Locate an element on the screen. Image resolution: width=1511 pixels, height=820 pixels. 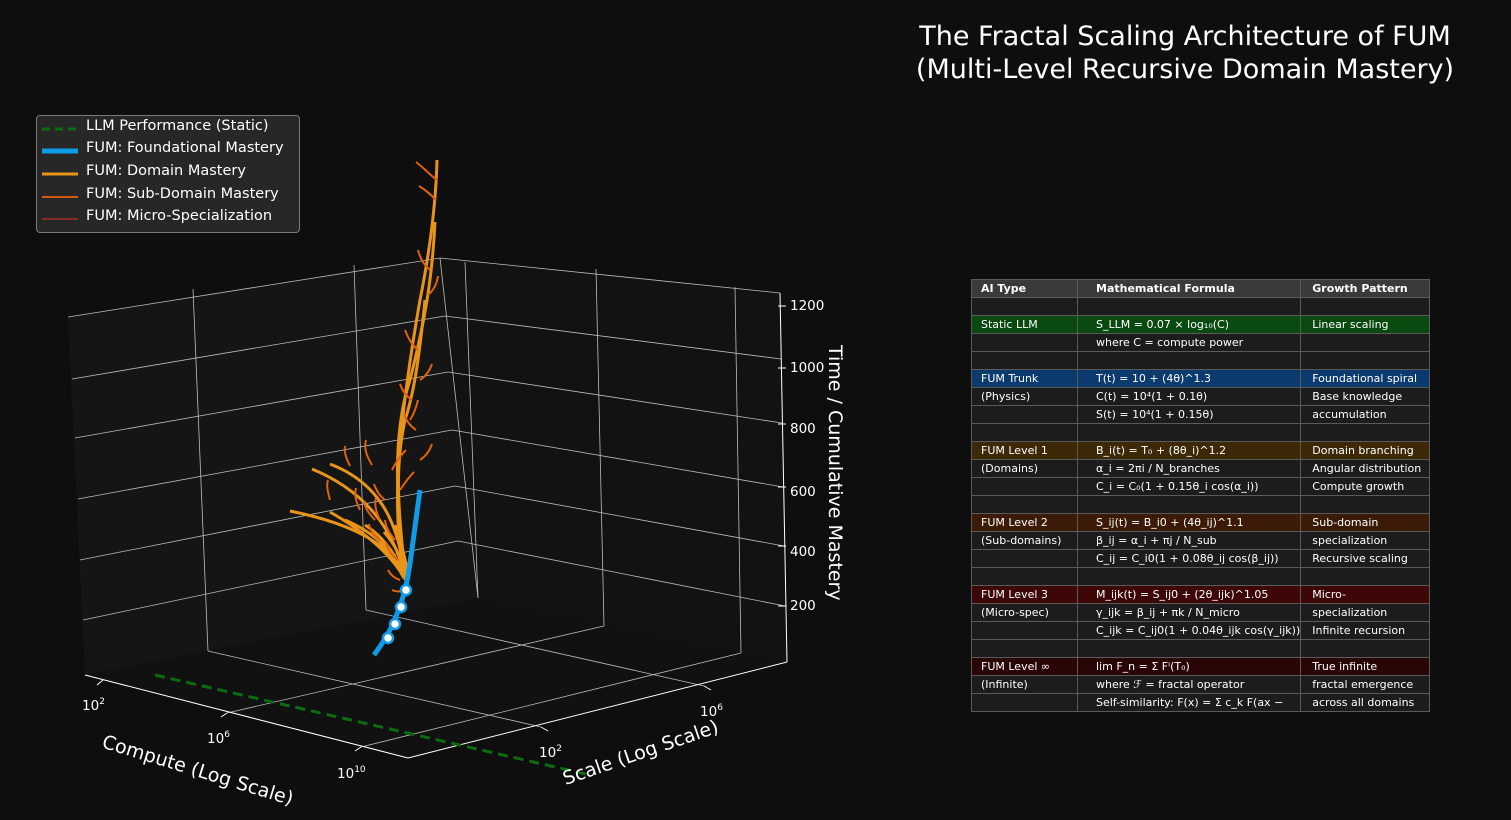
domain-branch is located at coordinates (367, 516).